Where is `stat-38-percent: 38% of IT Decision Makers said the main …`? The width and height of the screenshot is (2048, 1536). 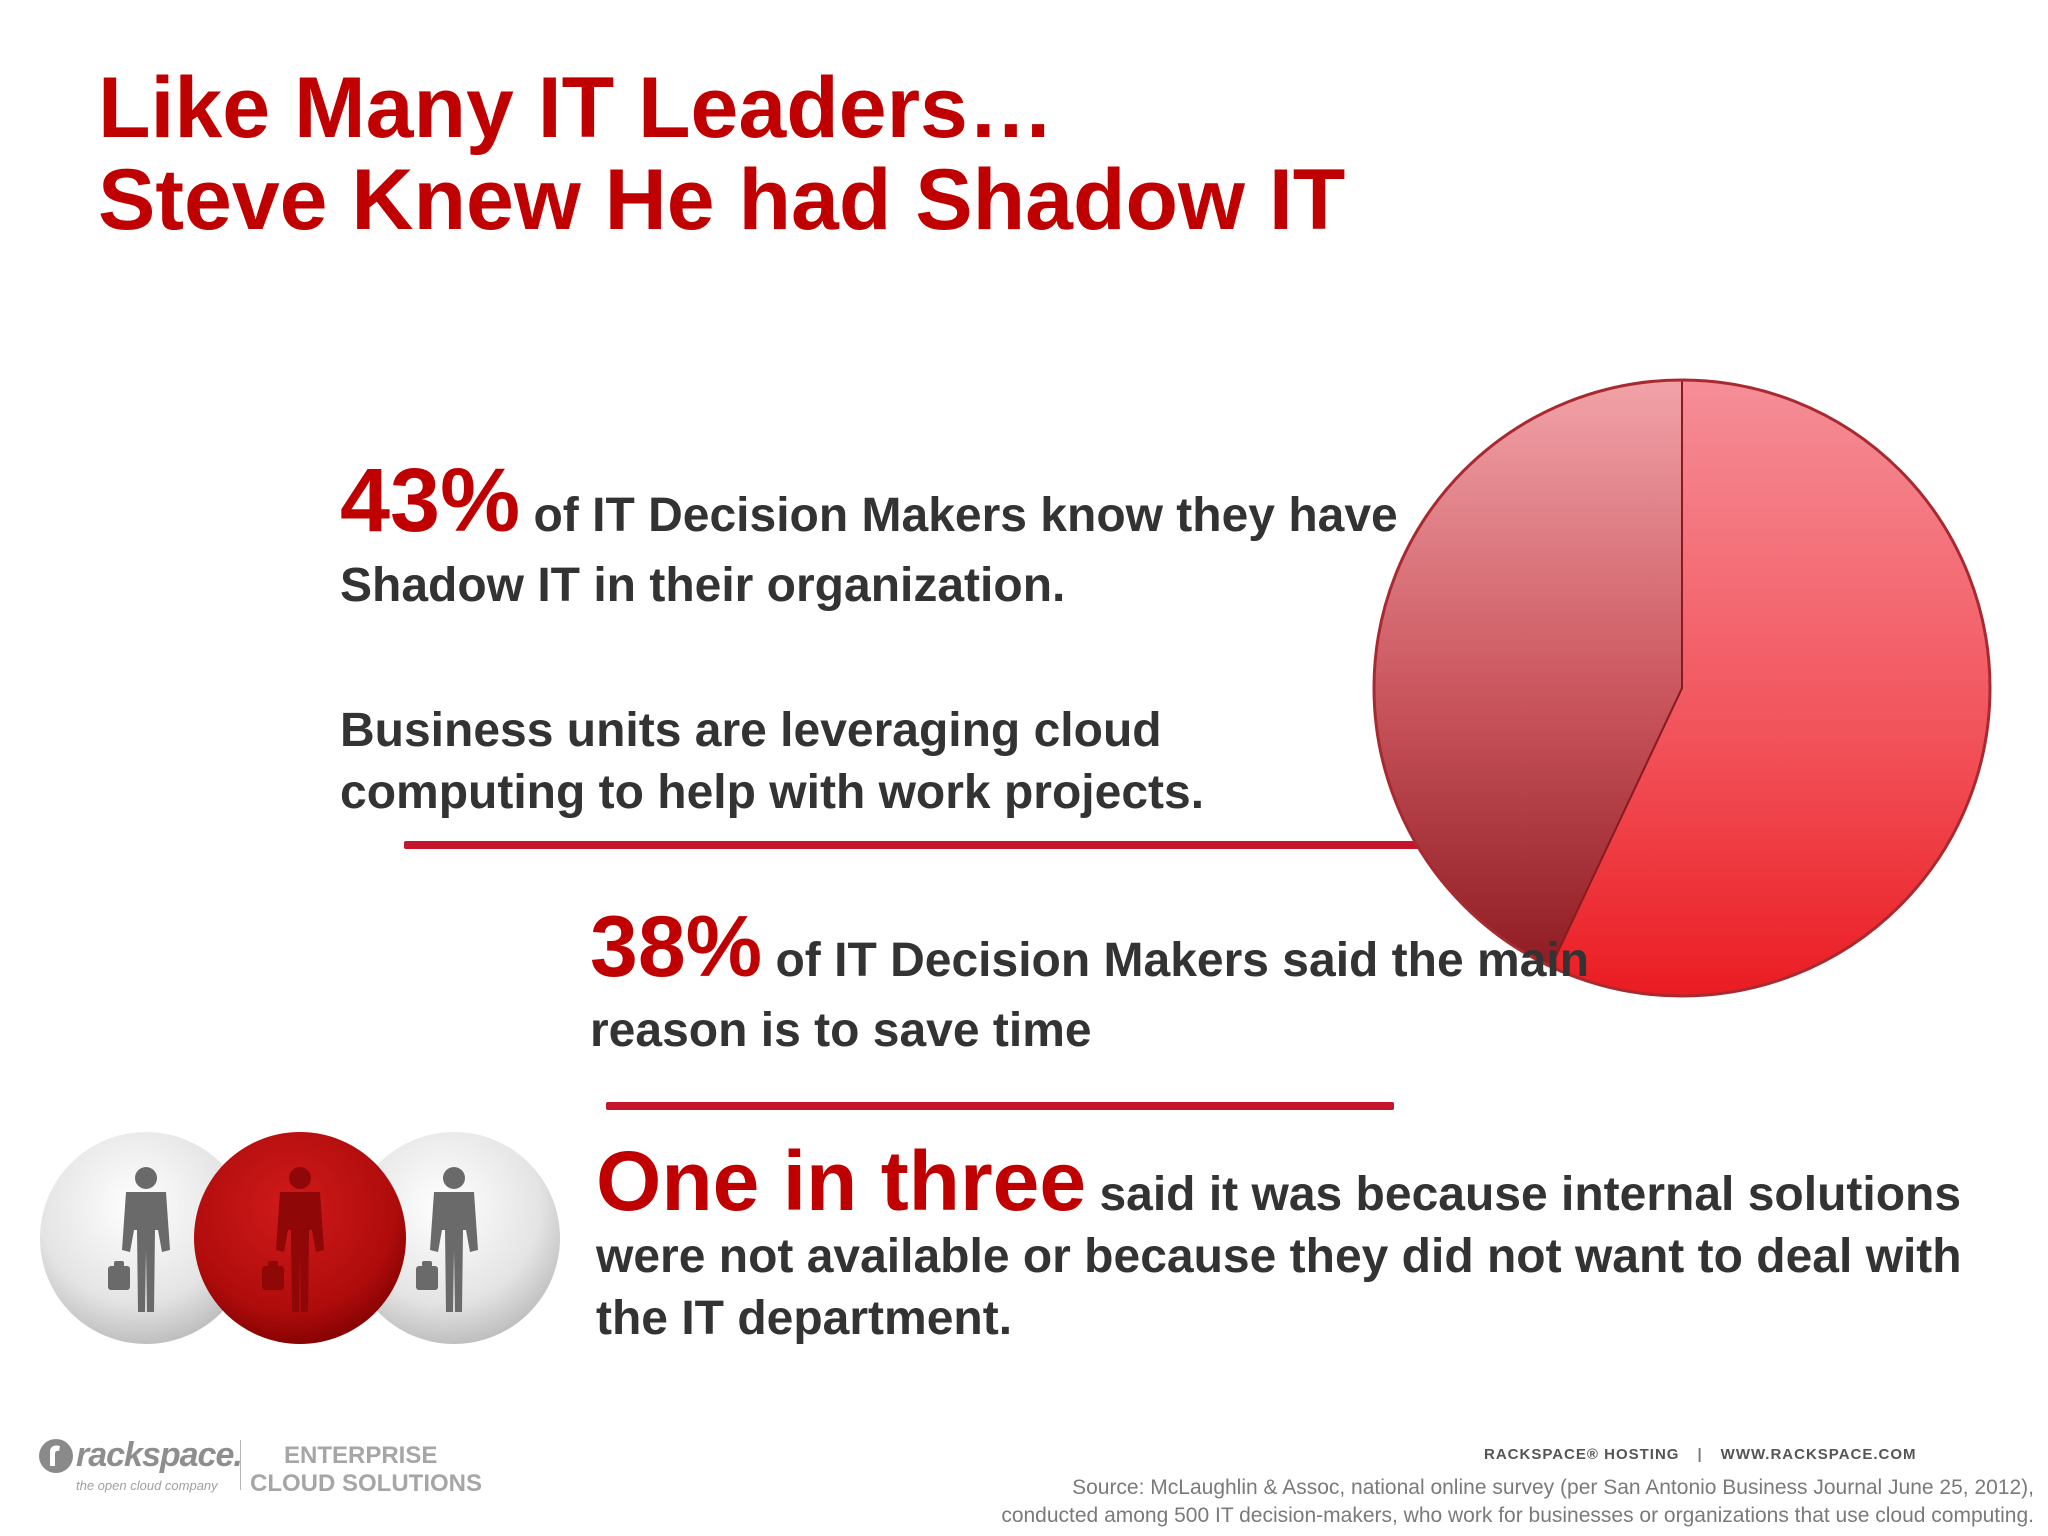
stat-38-percent: 38% of IT Decision Makers said the main … is located at coordinates (1090, 985).